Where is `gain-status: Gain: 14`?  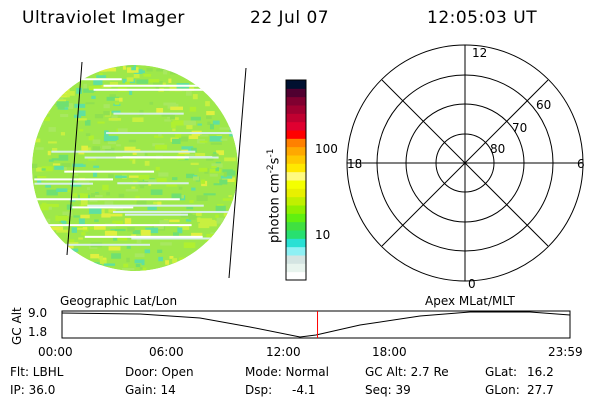 gain-status: Gain: 14 is located at coordinates (150, 390).